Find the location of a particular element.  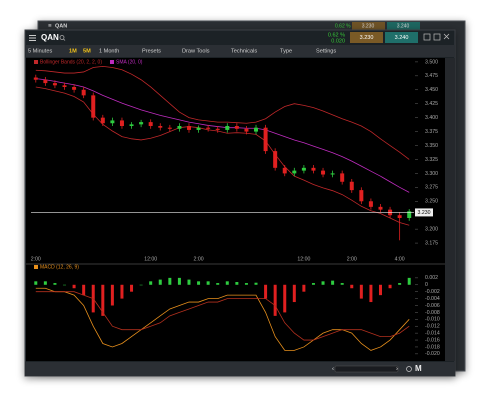

y-tick-label: 3.175 is located at coordinates (431, 243).